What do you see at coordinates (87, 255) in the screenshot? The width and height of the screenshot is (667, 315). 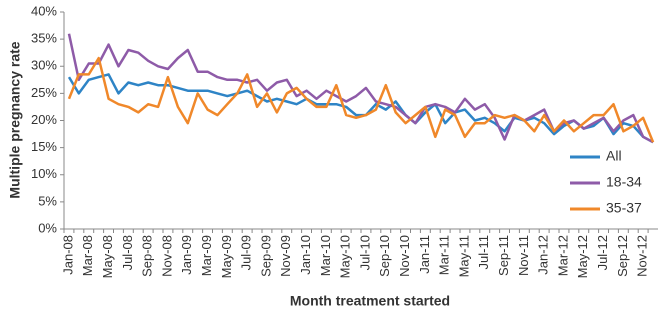 I see `x-tick-label: Mar-08` at bounding box center [87, 255].